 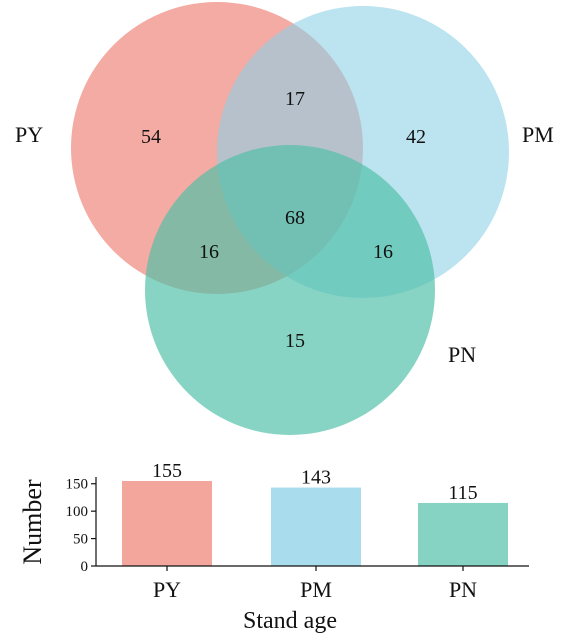 I want to click on x-axis-label: Stand age, so click(x=290, y=621).